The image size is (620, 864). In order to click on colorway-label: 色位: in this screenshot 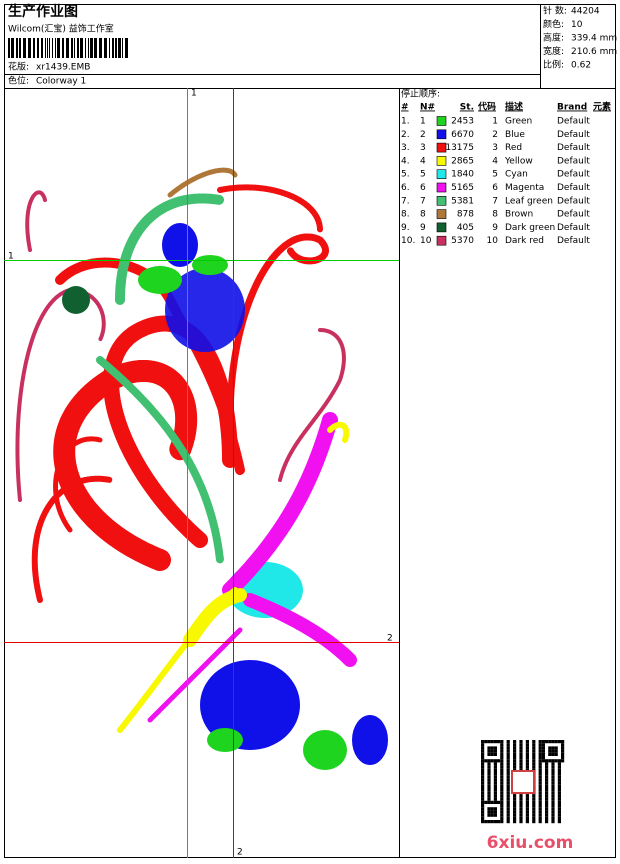, I will do `click(18, 81)`.